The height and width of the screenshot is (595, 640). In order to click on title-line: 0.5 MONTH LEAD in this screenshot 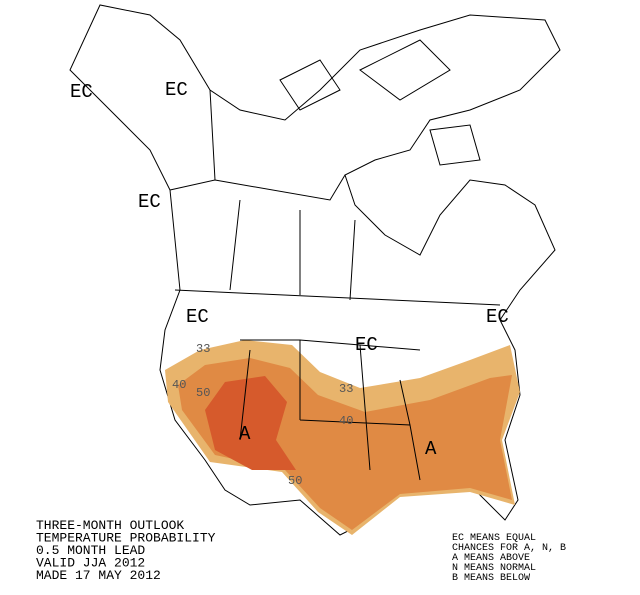, I will do `click(90, 550)`.